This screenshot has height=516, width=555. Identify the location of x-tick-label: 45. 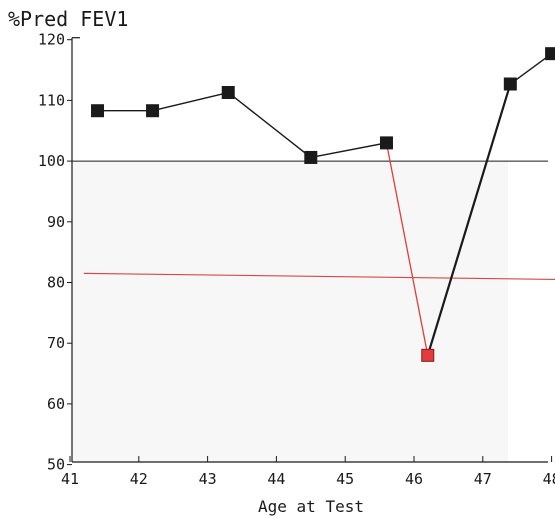
(345, 479).